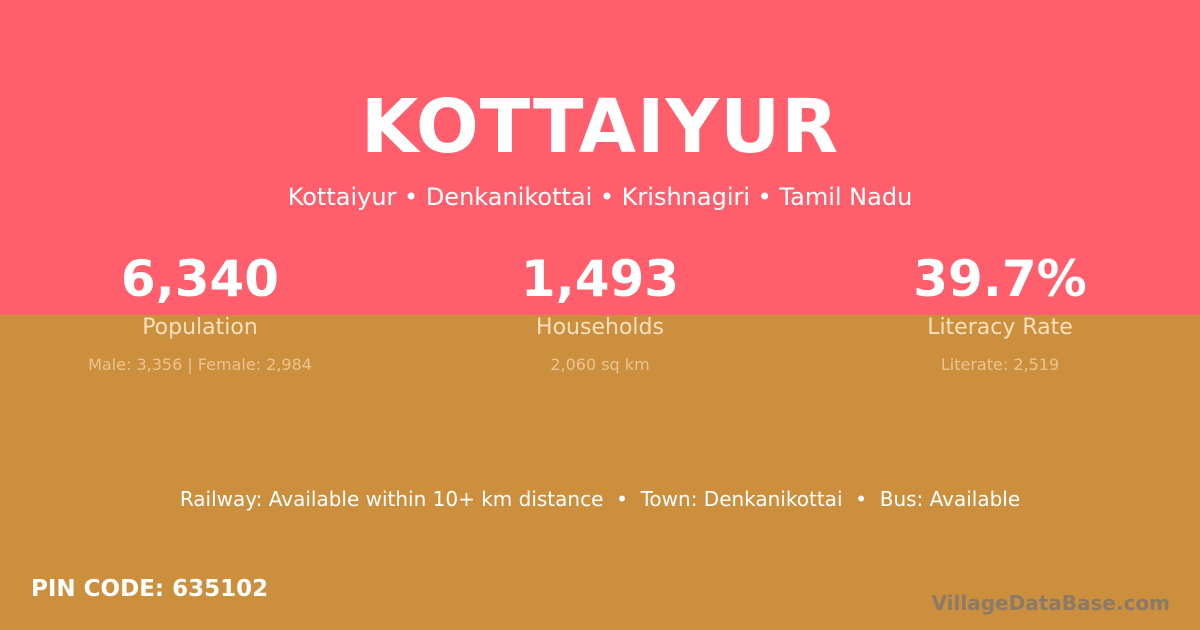 The height and width of the screenshot is (630, 1200). I want to click on stat-value: 6,340, so click(200, 279).